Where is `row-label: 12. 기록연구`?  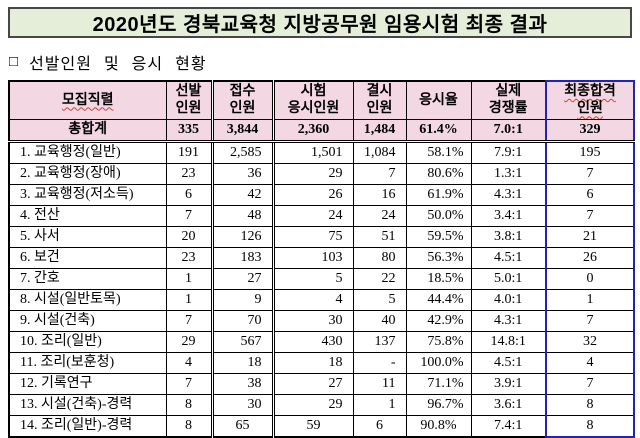
row-label: 12. 기록연구 is located at coordinates (87, 383).